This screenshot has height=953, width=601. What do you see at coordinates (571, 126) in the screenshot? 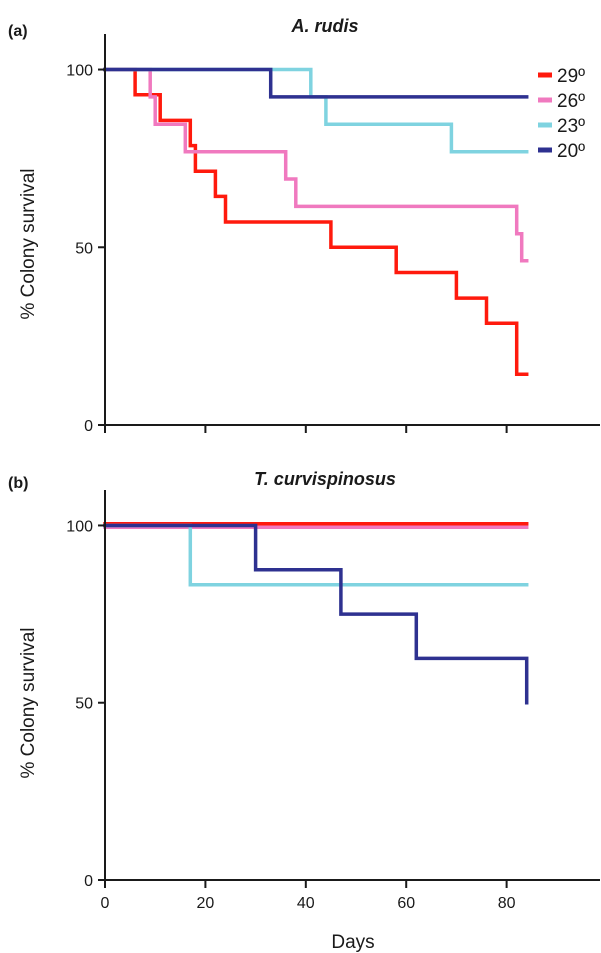
I see `legend-label-23: 23º` at bounding box center [571, 126].